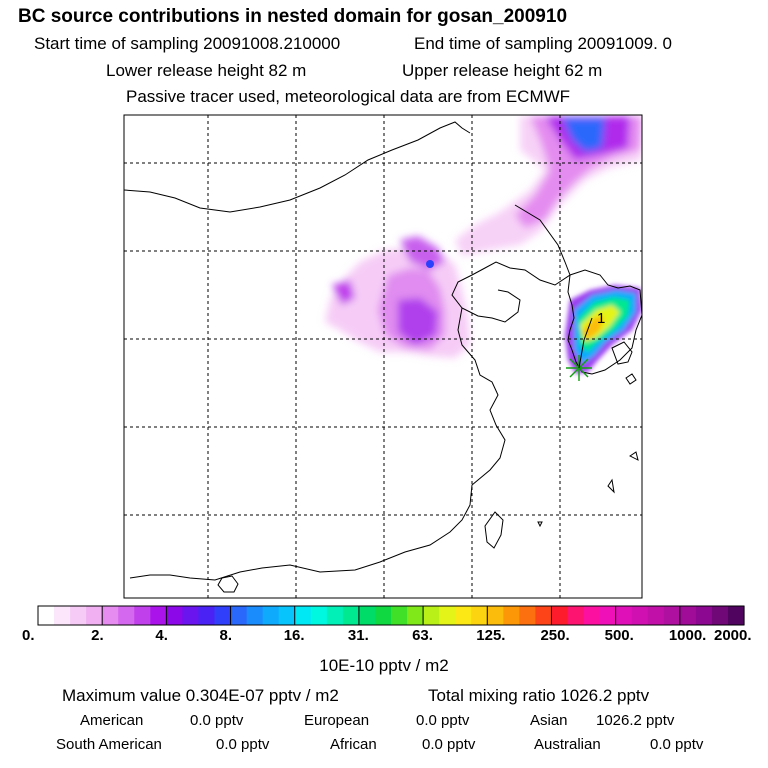 The height and width of the screenshot is (768, 768). I want to click on colorbar-units: 10E-10 pptv / m2, so click(384, 665).